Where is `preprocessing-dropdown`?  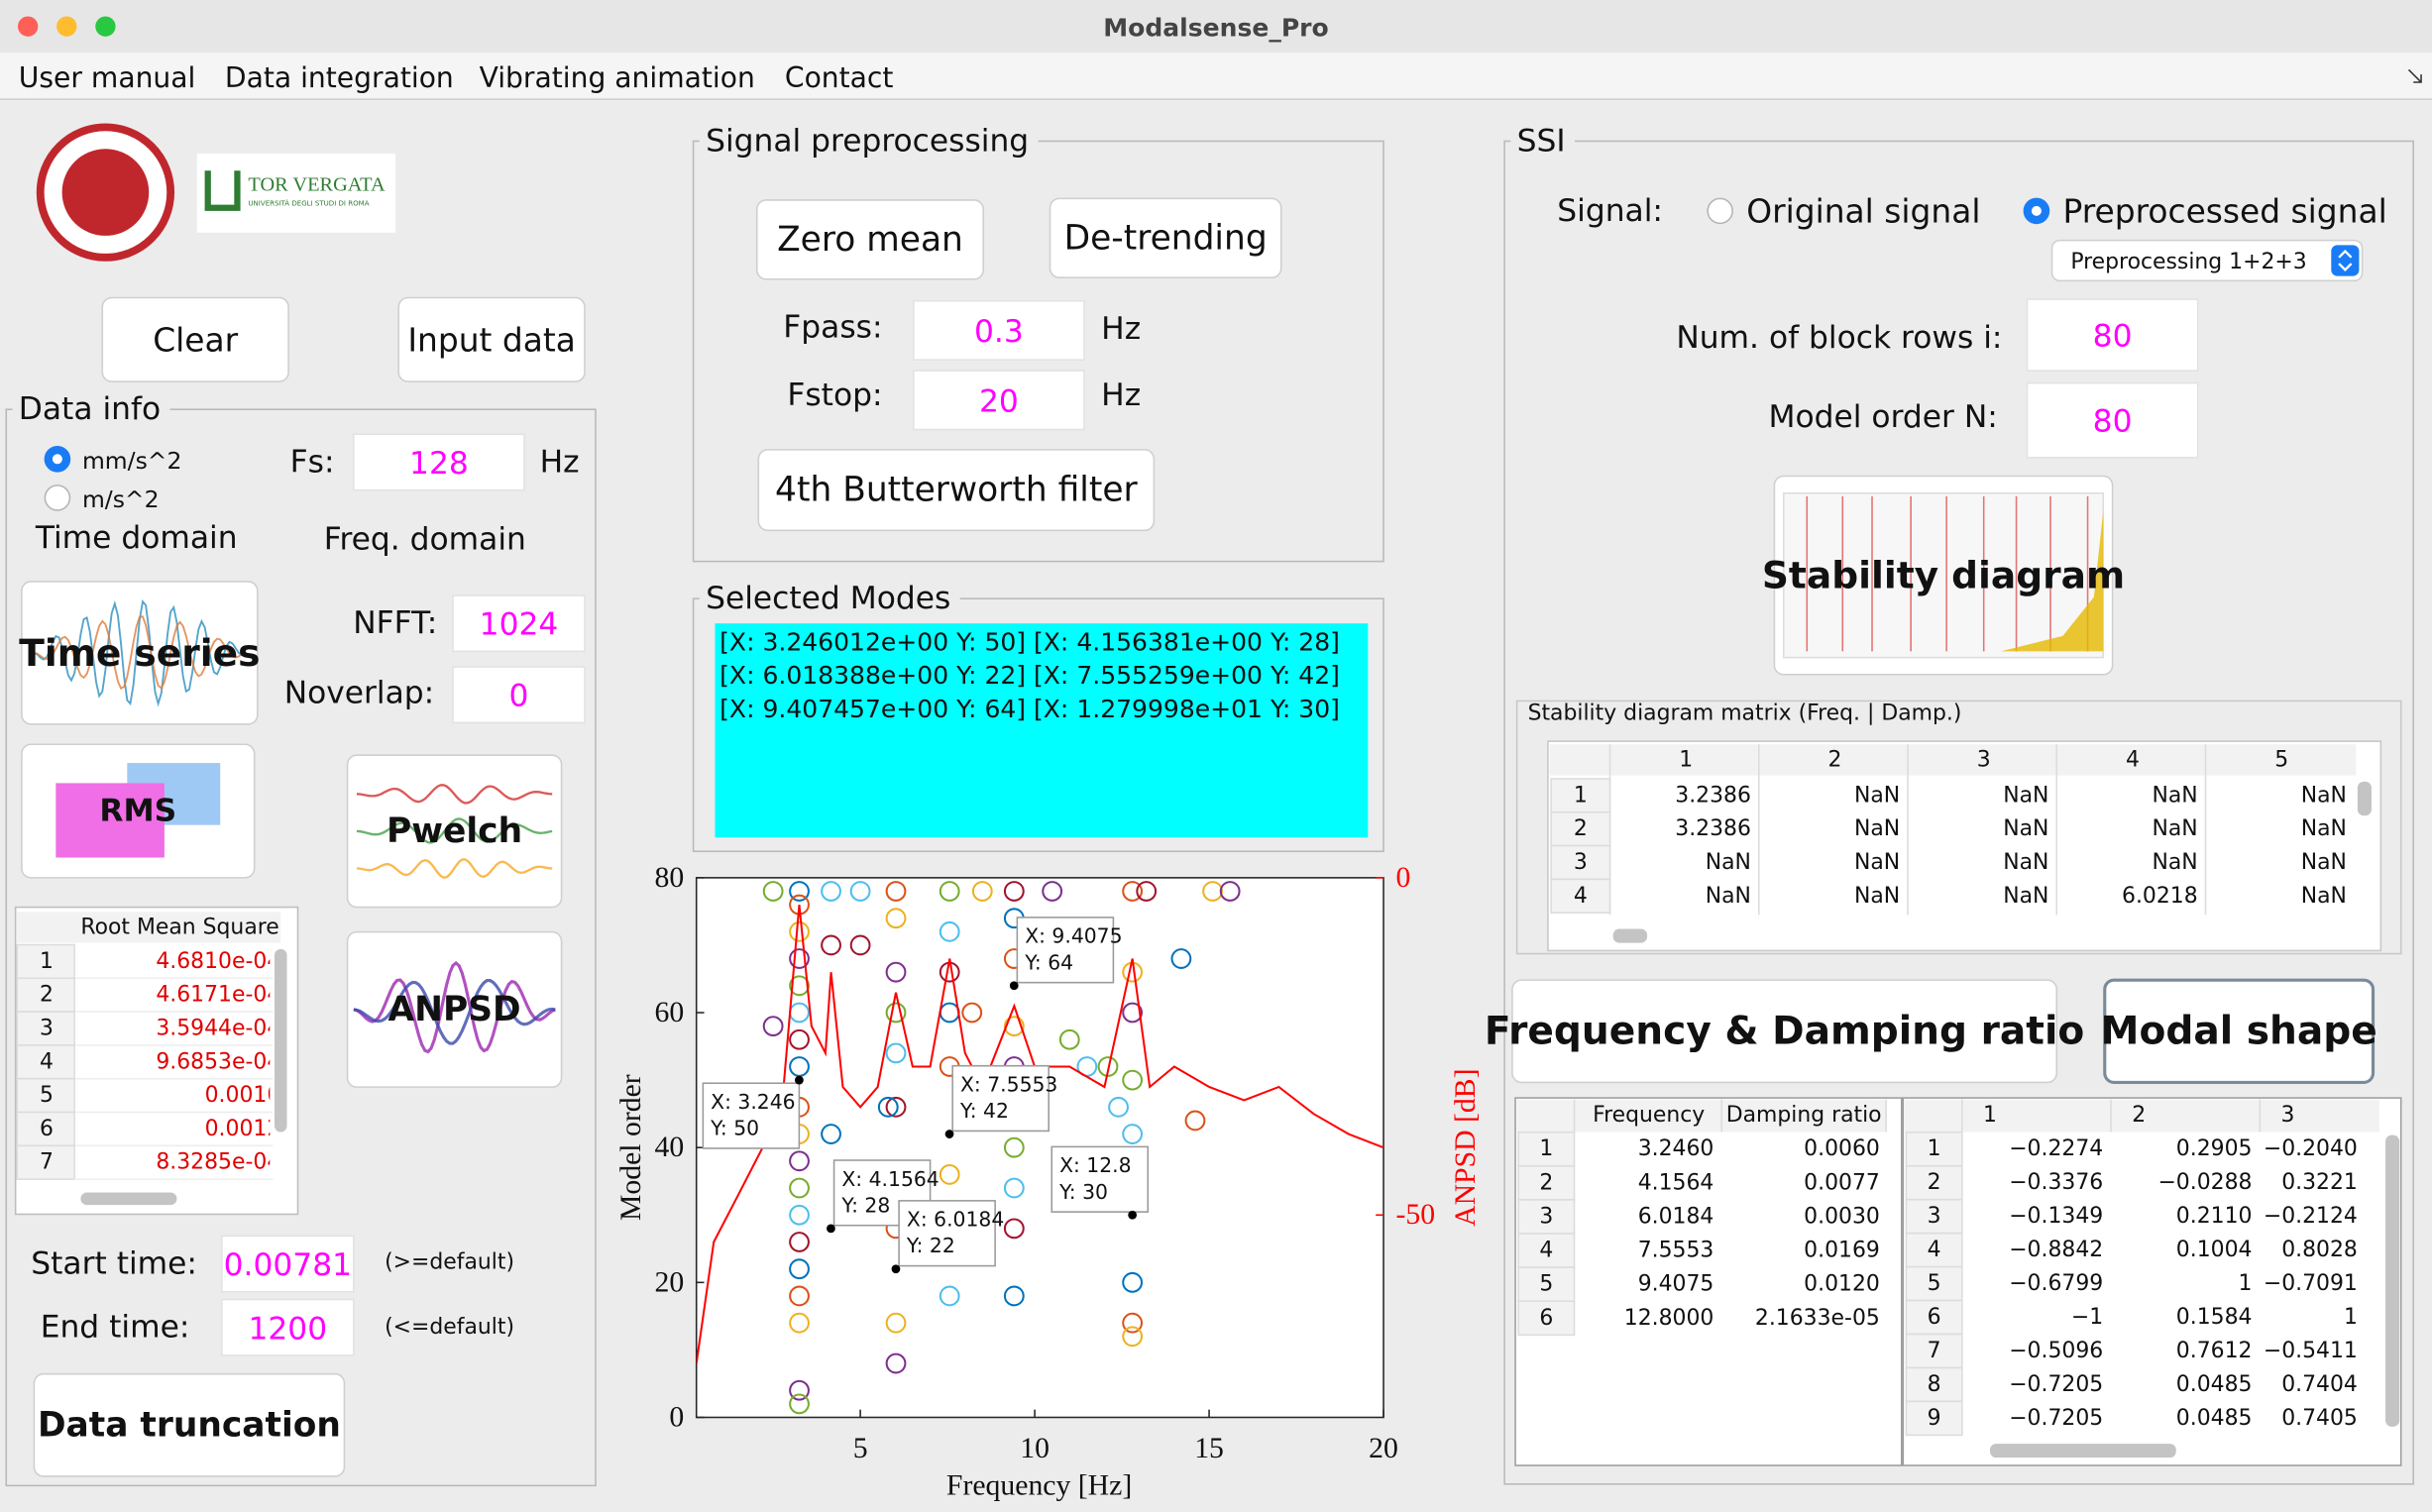 preprocessing-dropdown is located at coordinates (2207, 261).